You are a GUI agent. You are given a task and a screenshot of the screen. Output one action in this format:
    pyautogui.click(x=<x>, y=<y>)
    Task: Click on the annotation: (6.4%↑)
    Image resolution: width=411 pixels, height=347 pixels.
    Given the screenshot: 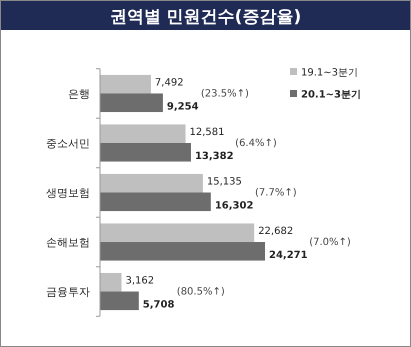 What is the action you would take?
    pyautogui.click(x=256, y=143)
    